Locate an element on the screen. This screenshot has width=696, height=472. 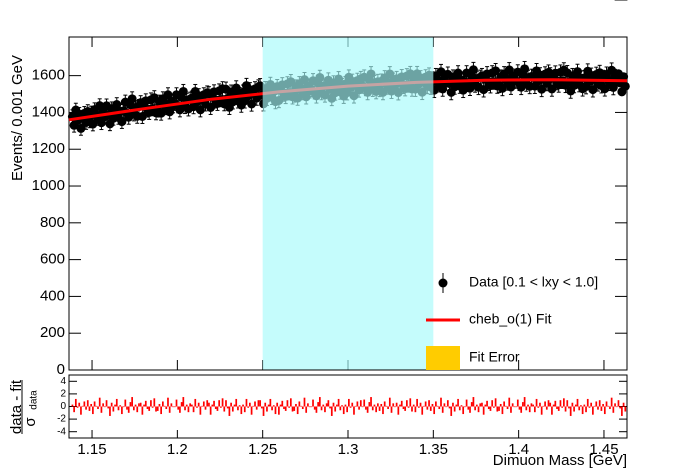
pull-panel: 1.15 1.2 1.25 1.3 1.35 1.4 1.45 -4-2 02 4 is located at coordinates (342, 416).